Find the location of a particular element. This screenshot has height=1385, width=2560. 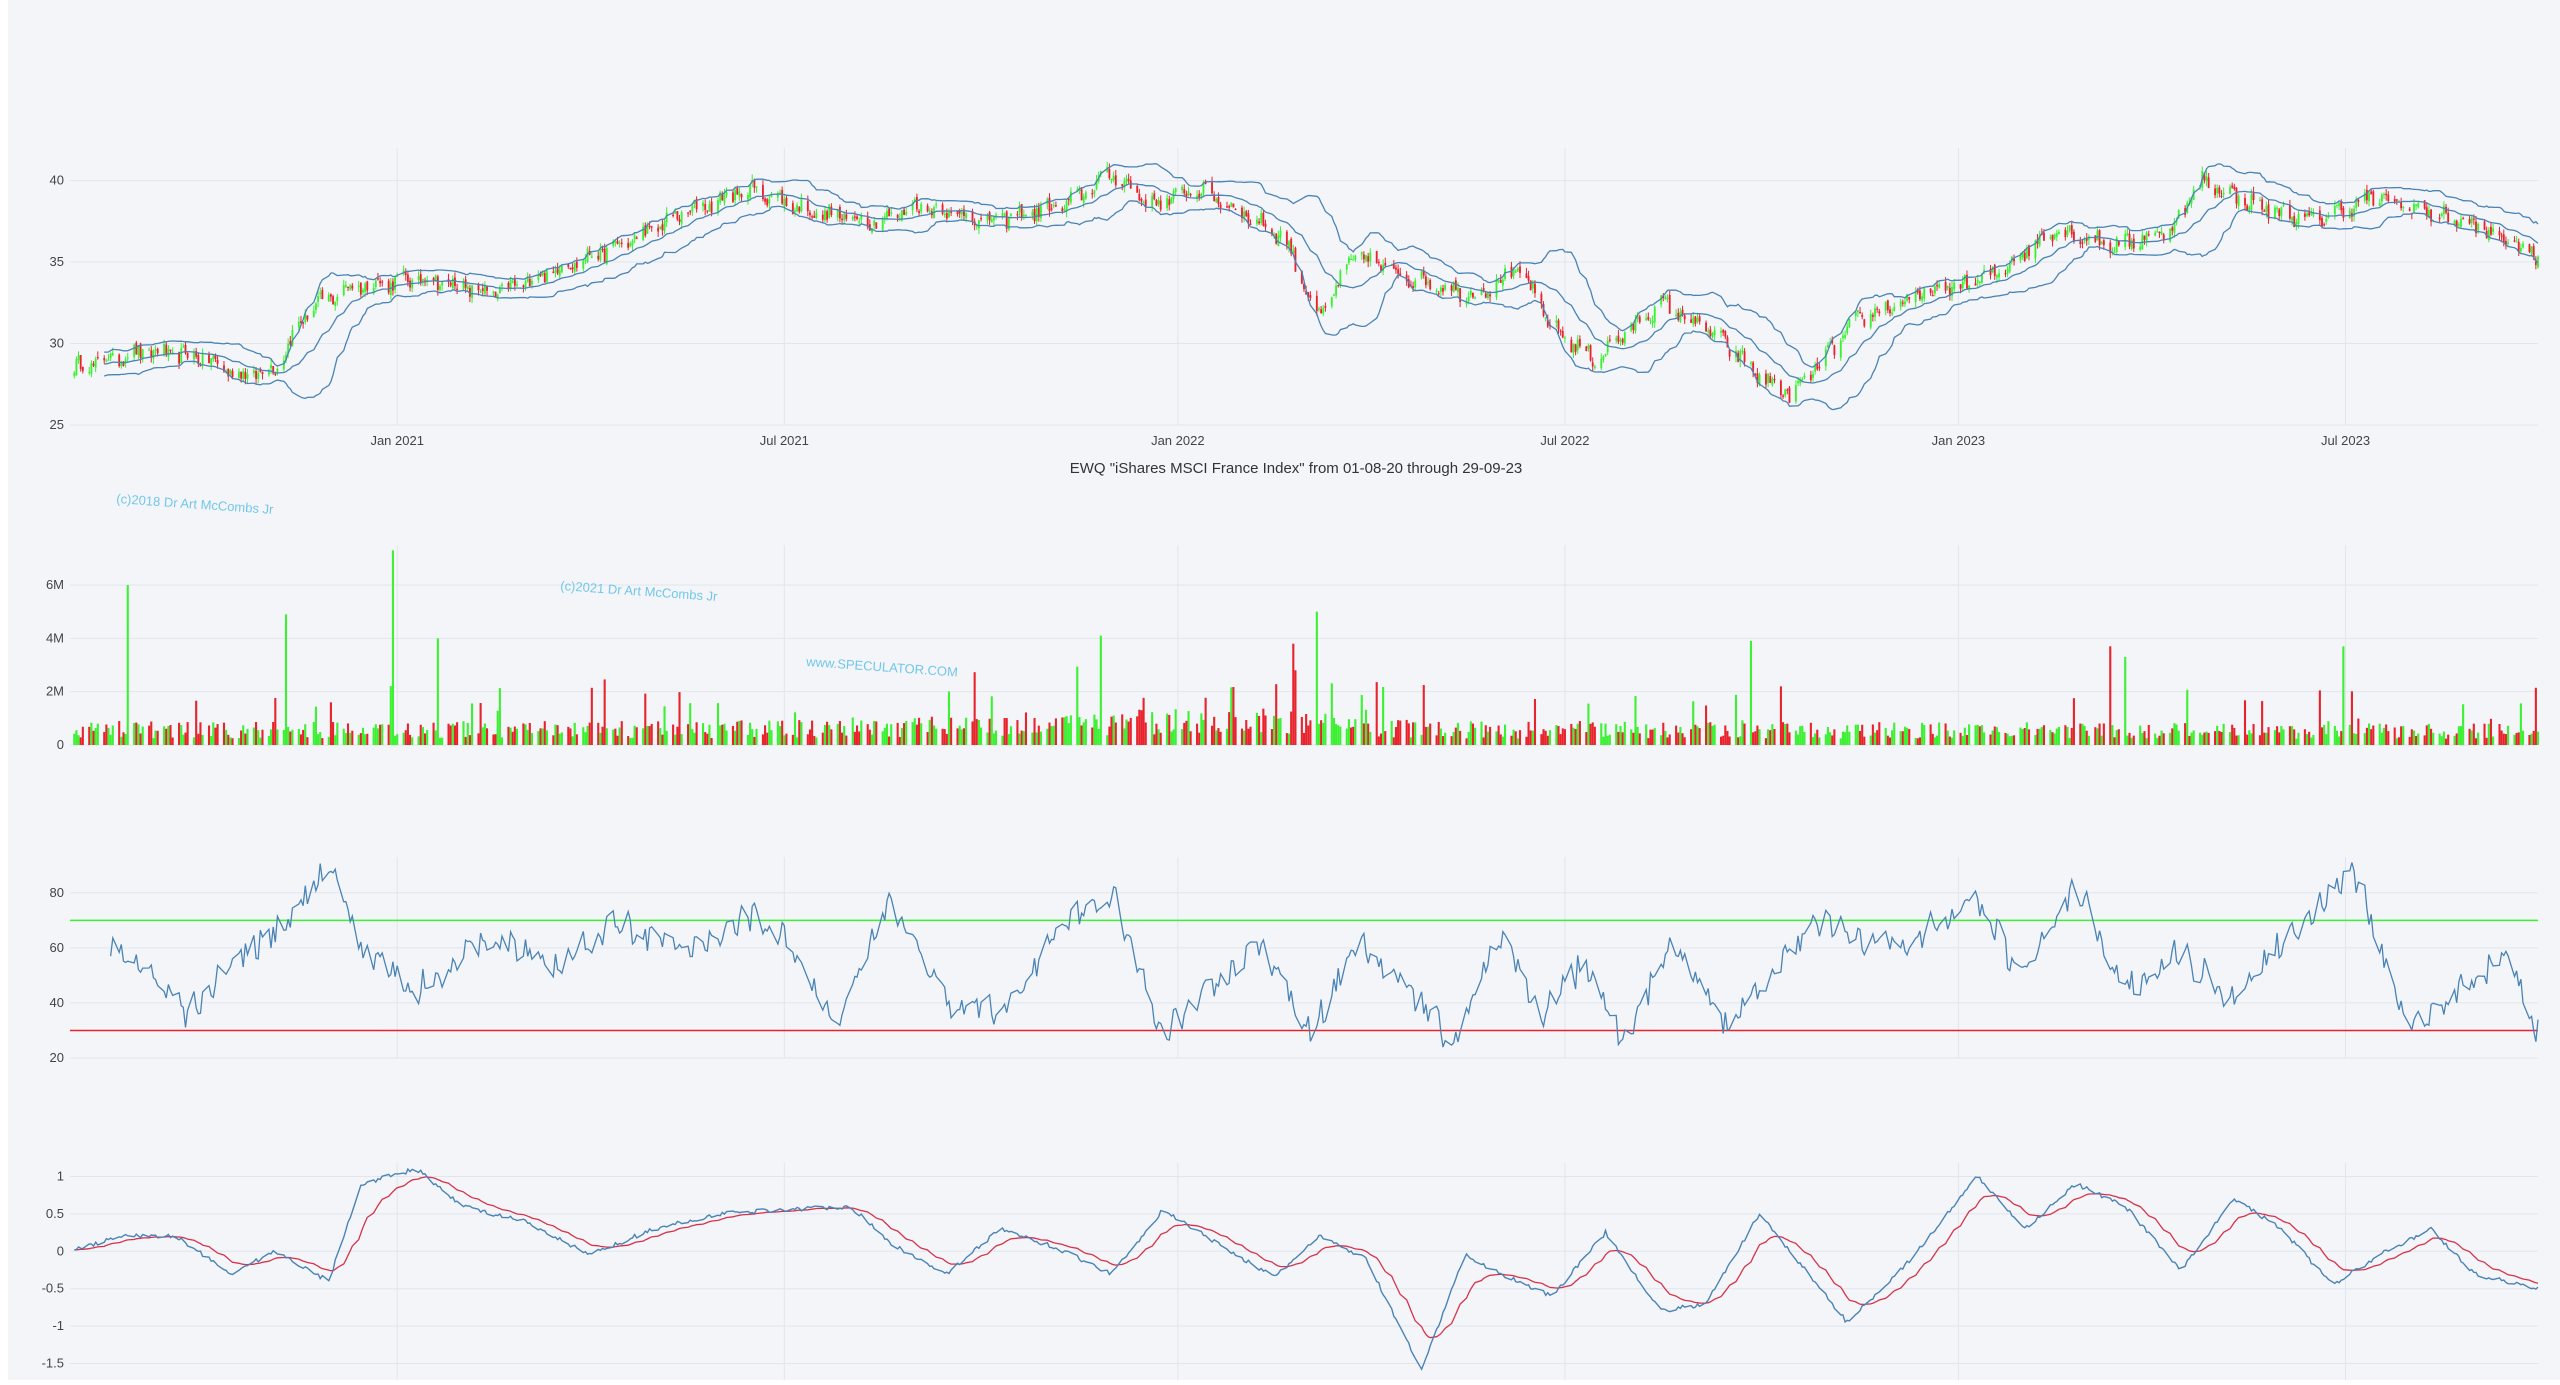

x-tick-label: Jan 2023 is located at coordinates (1959, 440).